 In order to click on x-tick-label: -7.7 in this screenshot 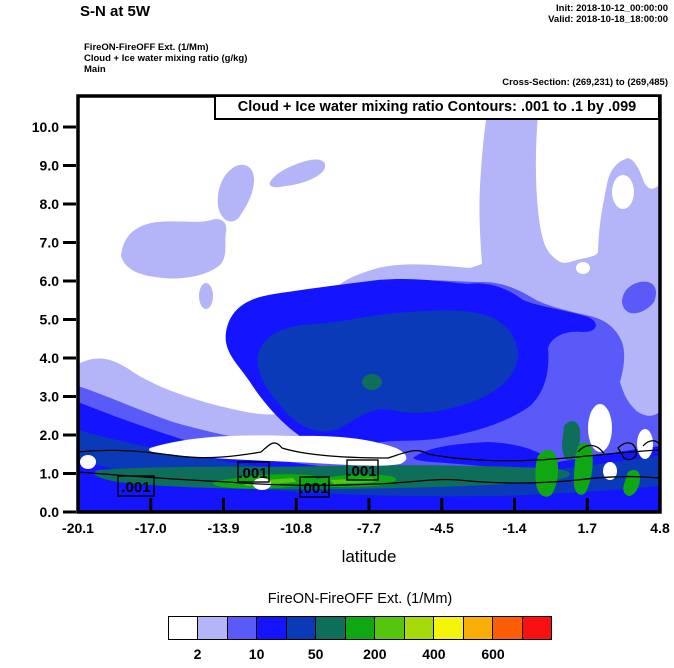, I will do `click(369, 528)`.